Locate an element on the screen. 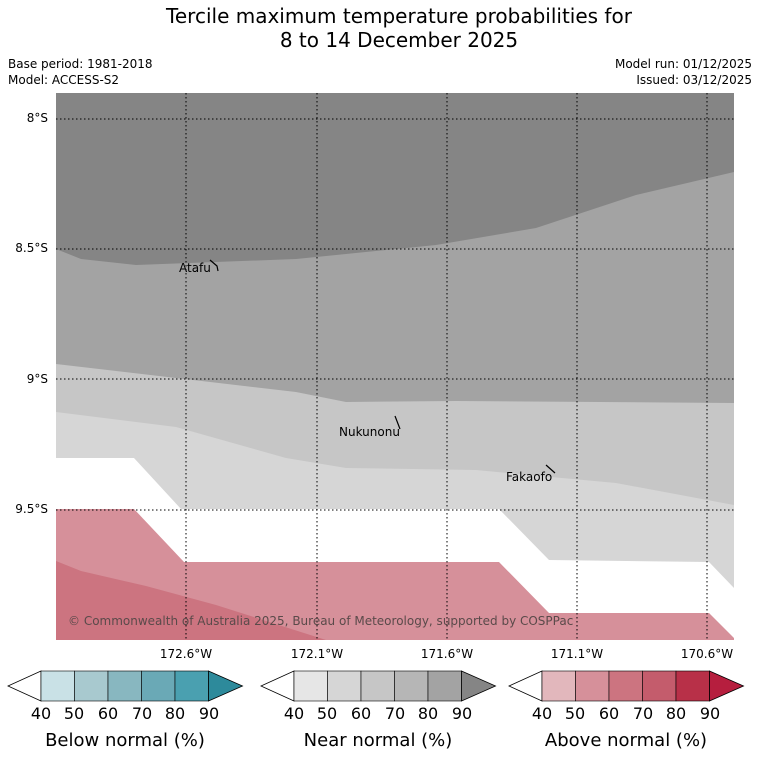 The height and width of the screenshot is (781, 758). colorbar-below-normal is located at coordinates (125, 686).